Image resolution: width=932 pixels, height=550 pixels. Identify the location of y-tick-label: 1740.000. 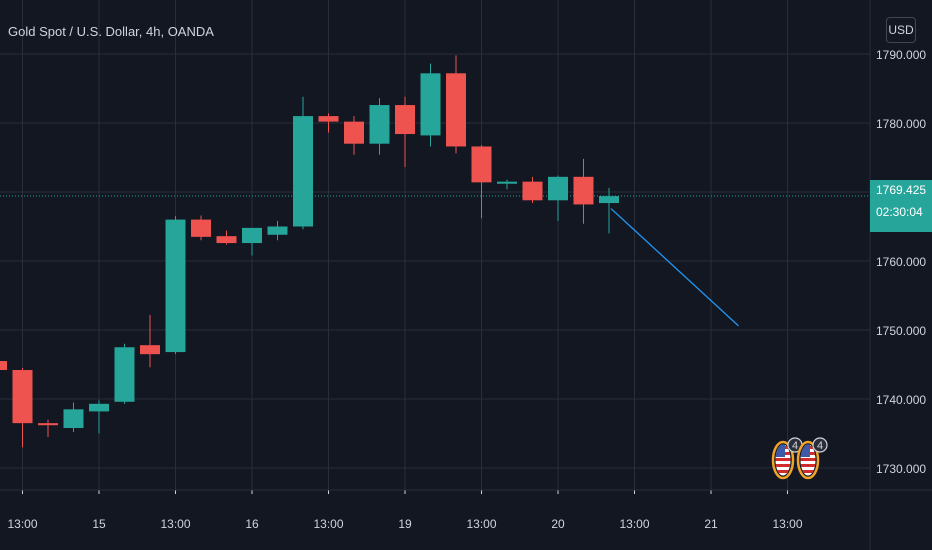
(901, 400).